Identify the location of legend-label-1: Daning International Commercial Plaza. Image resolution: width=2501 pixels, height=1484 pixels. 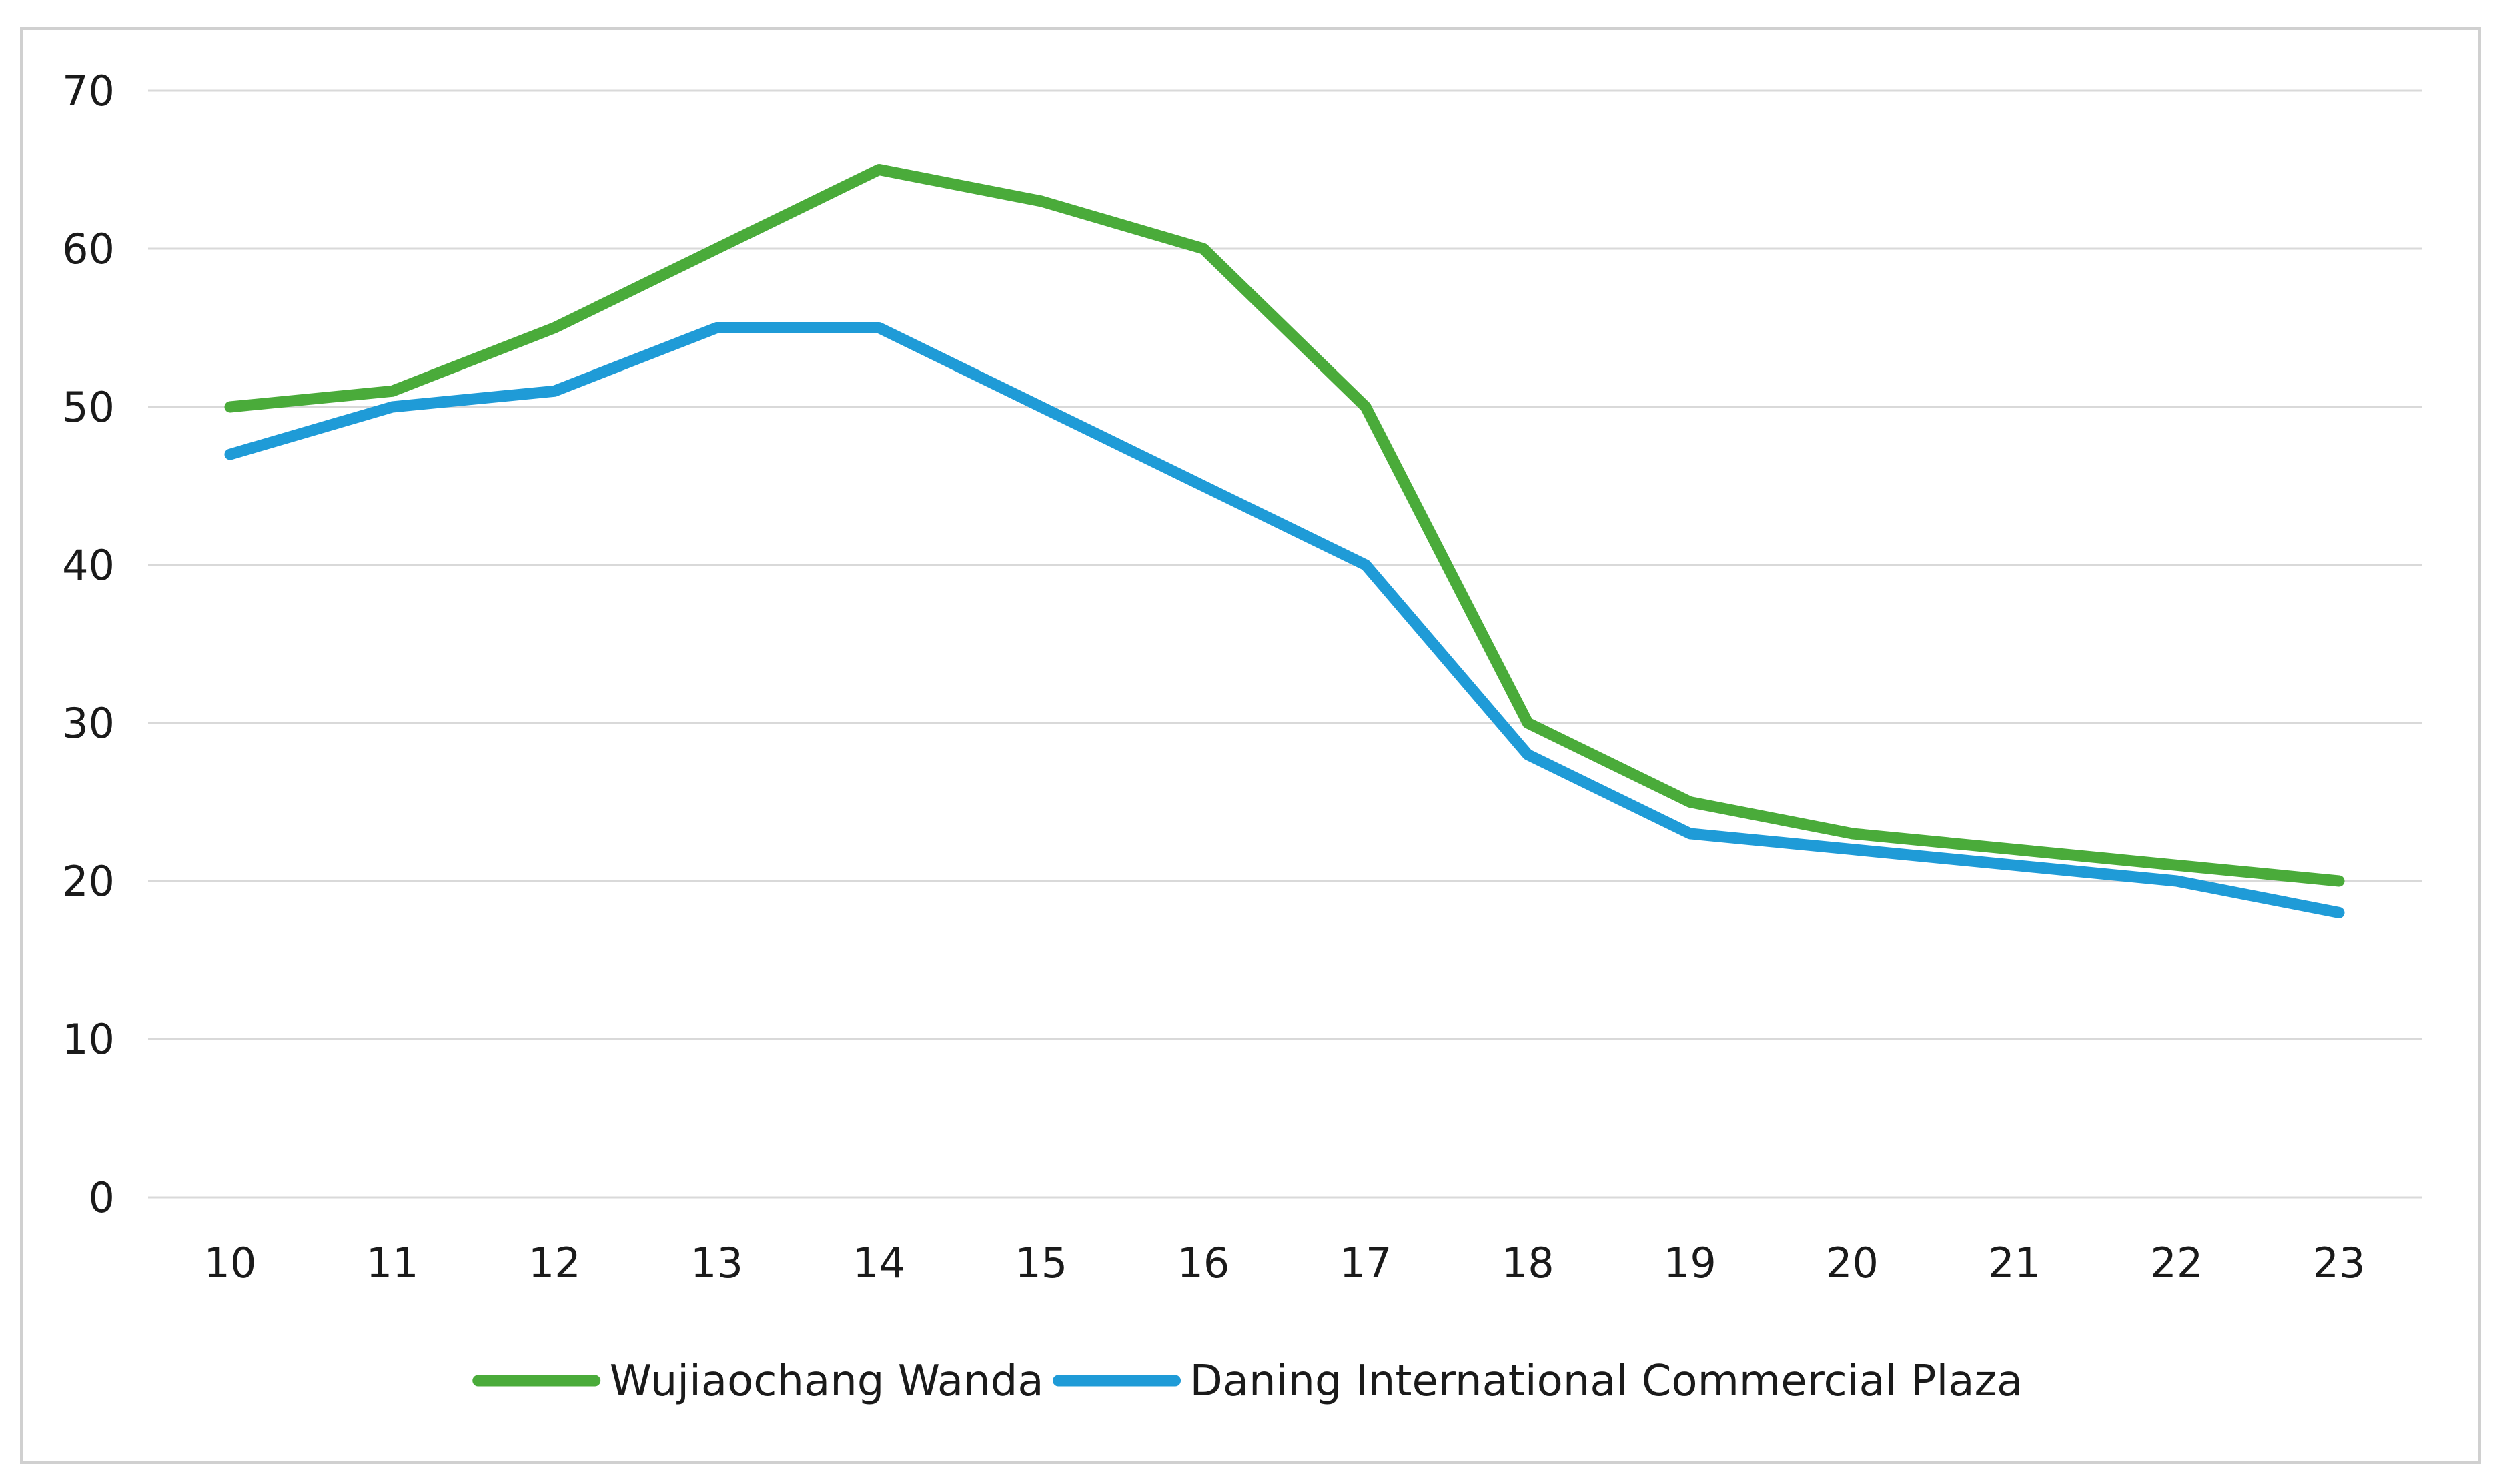
(1607, 1381).